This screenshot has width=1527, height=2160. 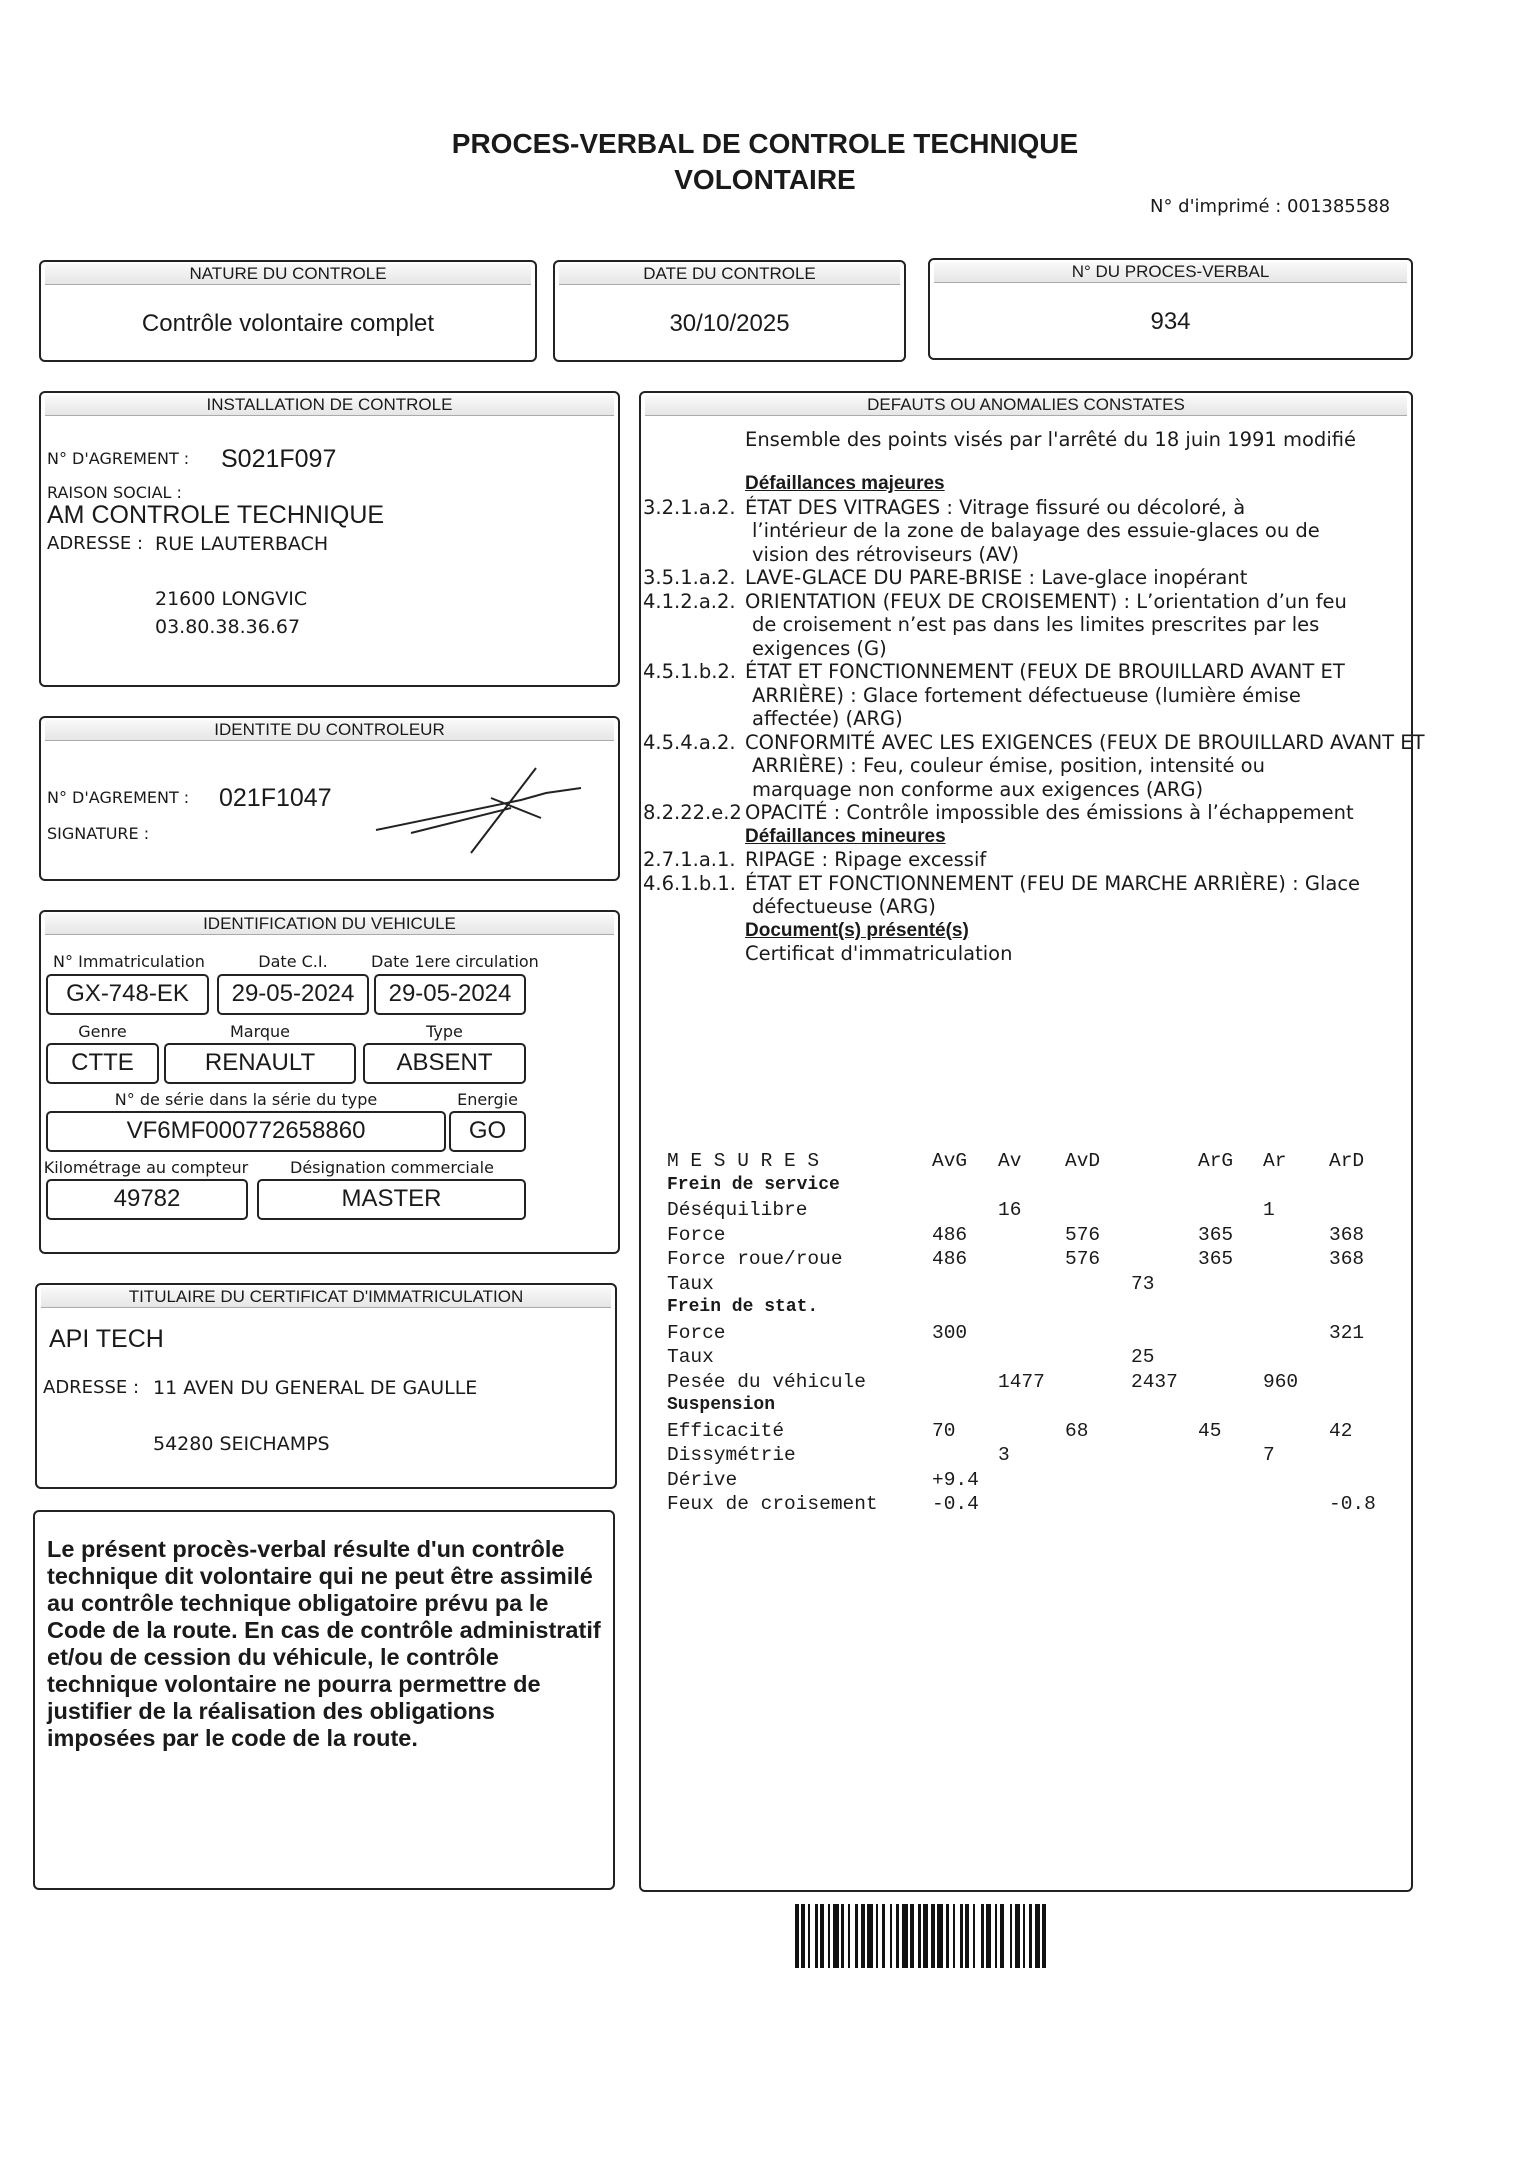 I want to click on doc-title: PROCES-VERBAL DE CONTROLE TECHNIQUE, so click(x=765, y=143).